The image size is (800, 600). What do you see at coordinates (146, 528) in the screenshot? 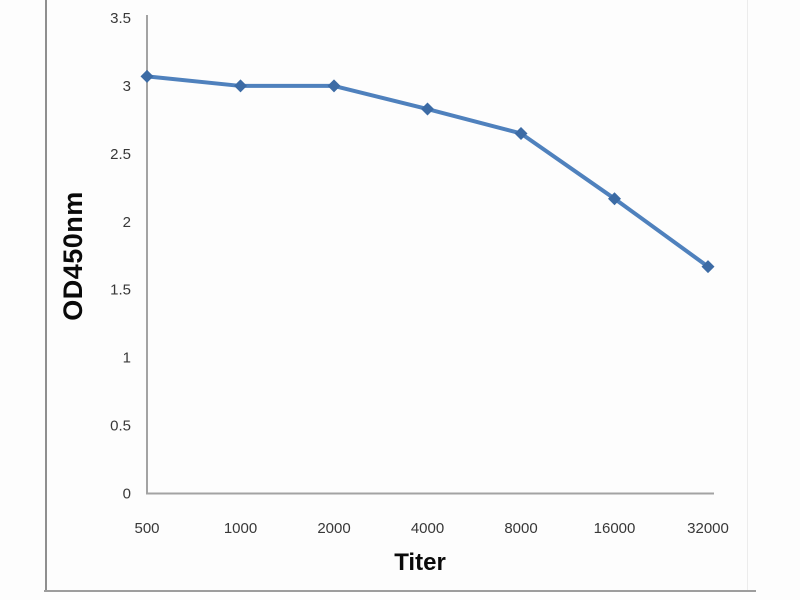
I see `x-tick-label: 500` at bounding box center [146, 528].